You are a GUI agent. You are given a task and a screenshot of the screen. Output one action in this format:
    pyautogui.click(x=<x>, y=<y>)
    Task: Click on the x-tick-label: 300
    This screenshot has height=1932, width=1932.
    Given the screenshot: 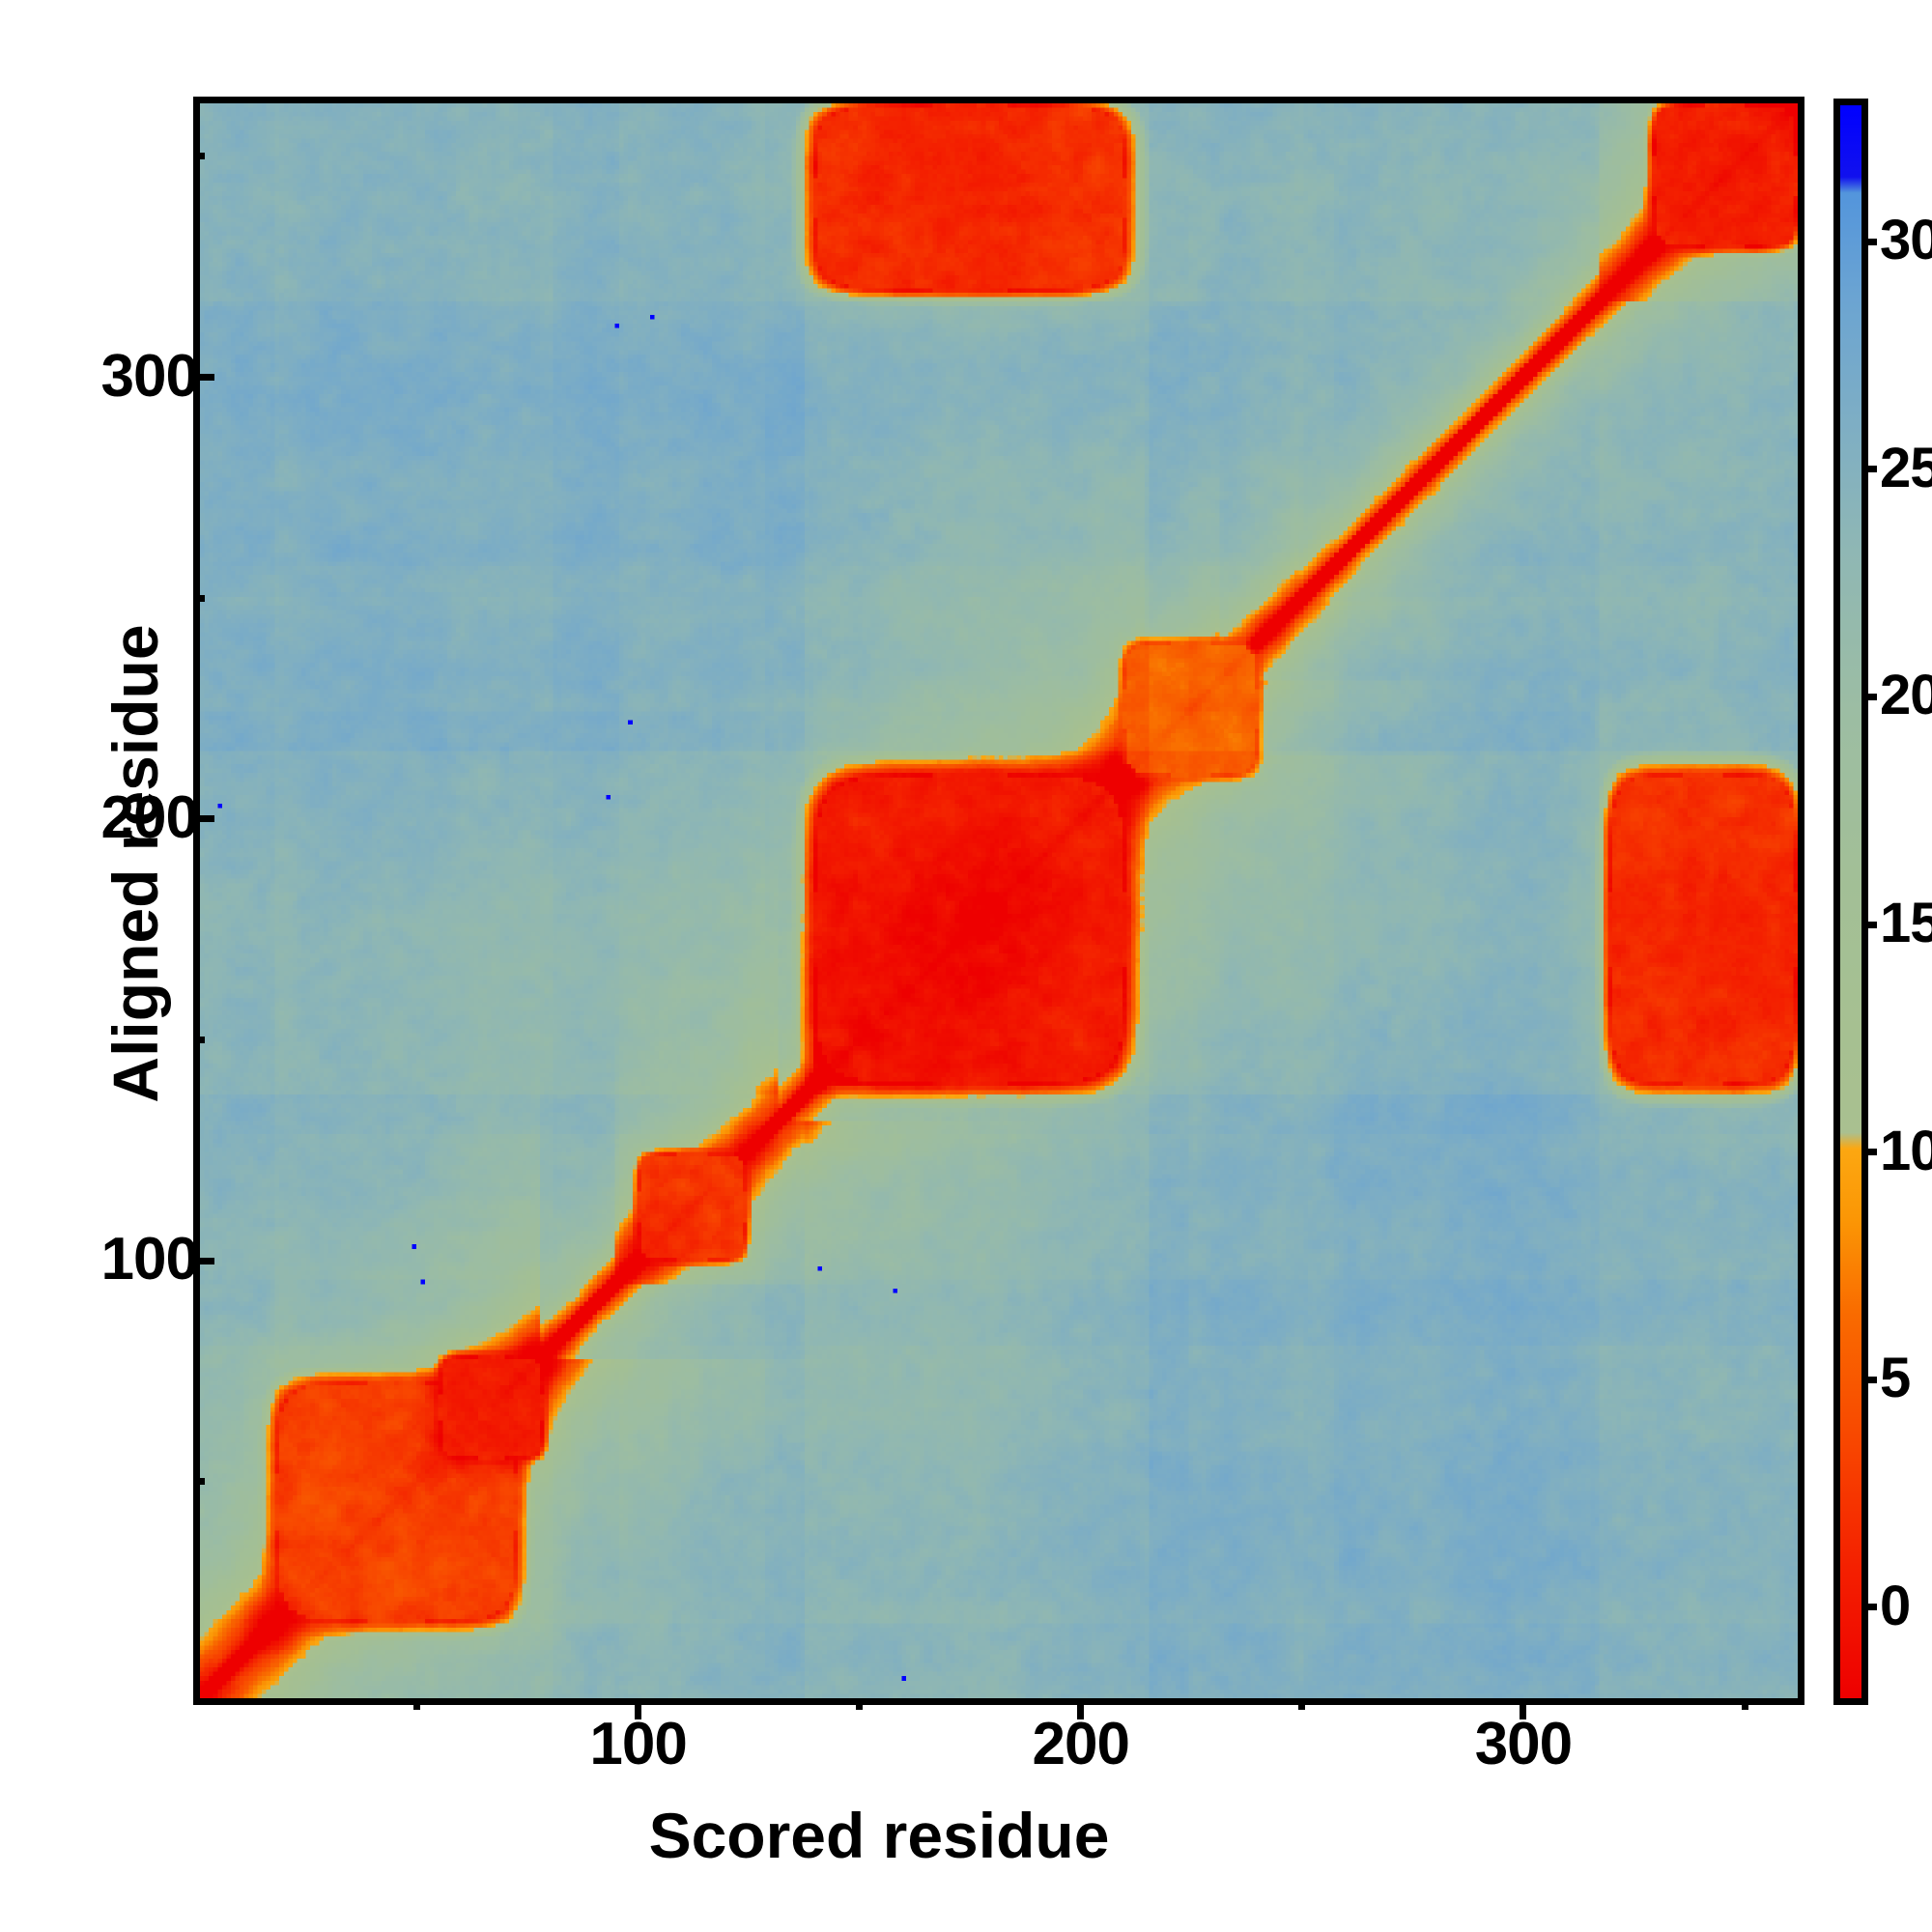 What is the action you would take?
    pyautogui.click(x=1523, y=1744)
    